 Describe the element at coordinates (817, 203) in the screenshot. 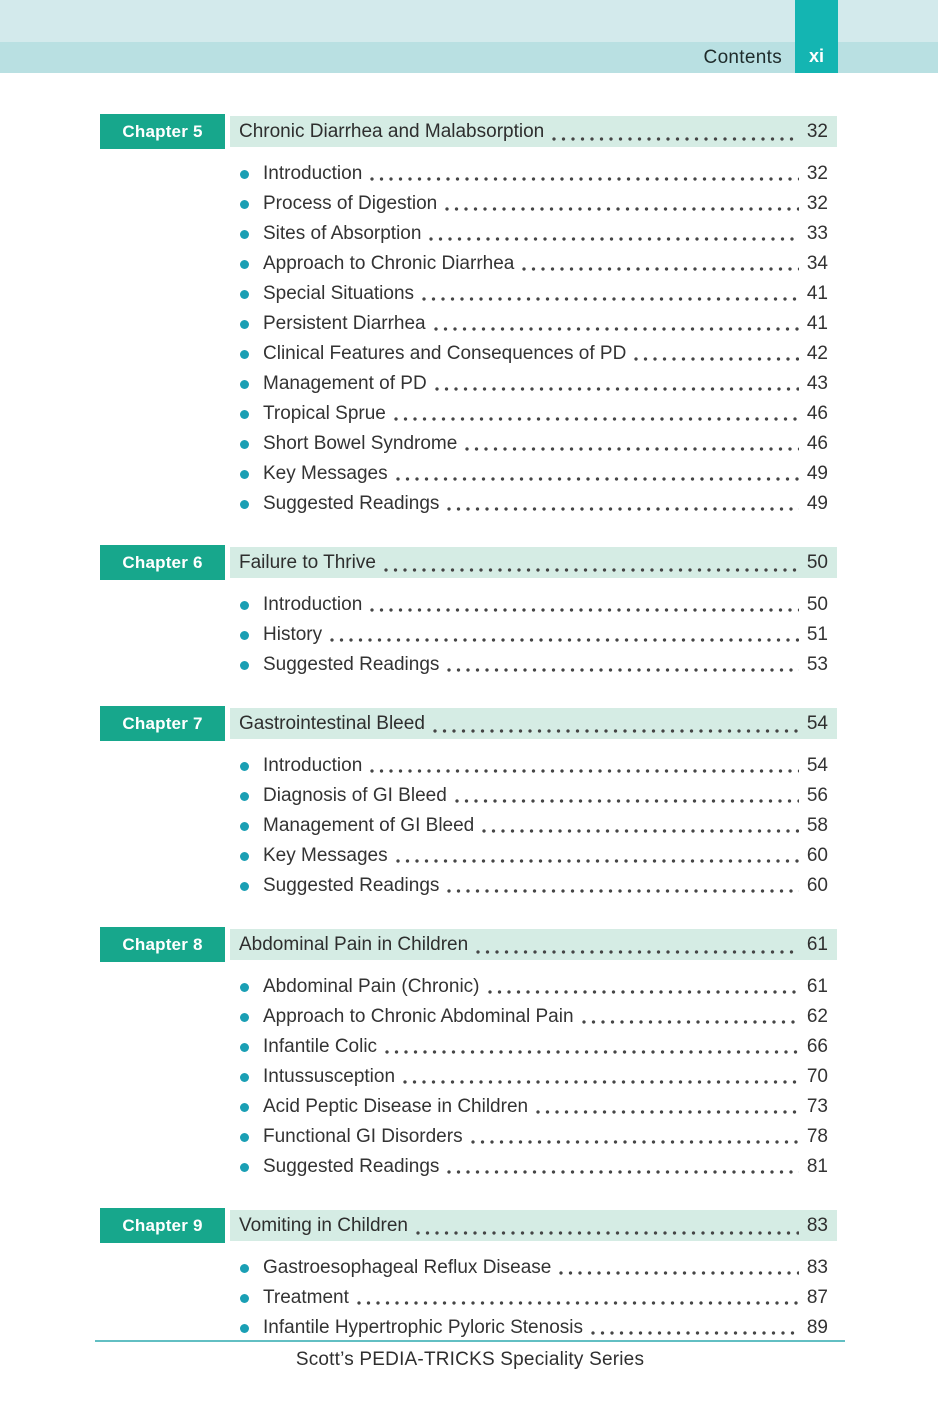

I see `item-page: 32` at that location.